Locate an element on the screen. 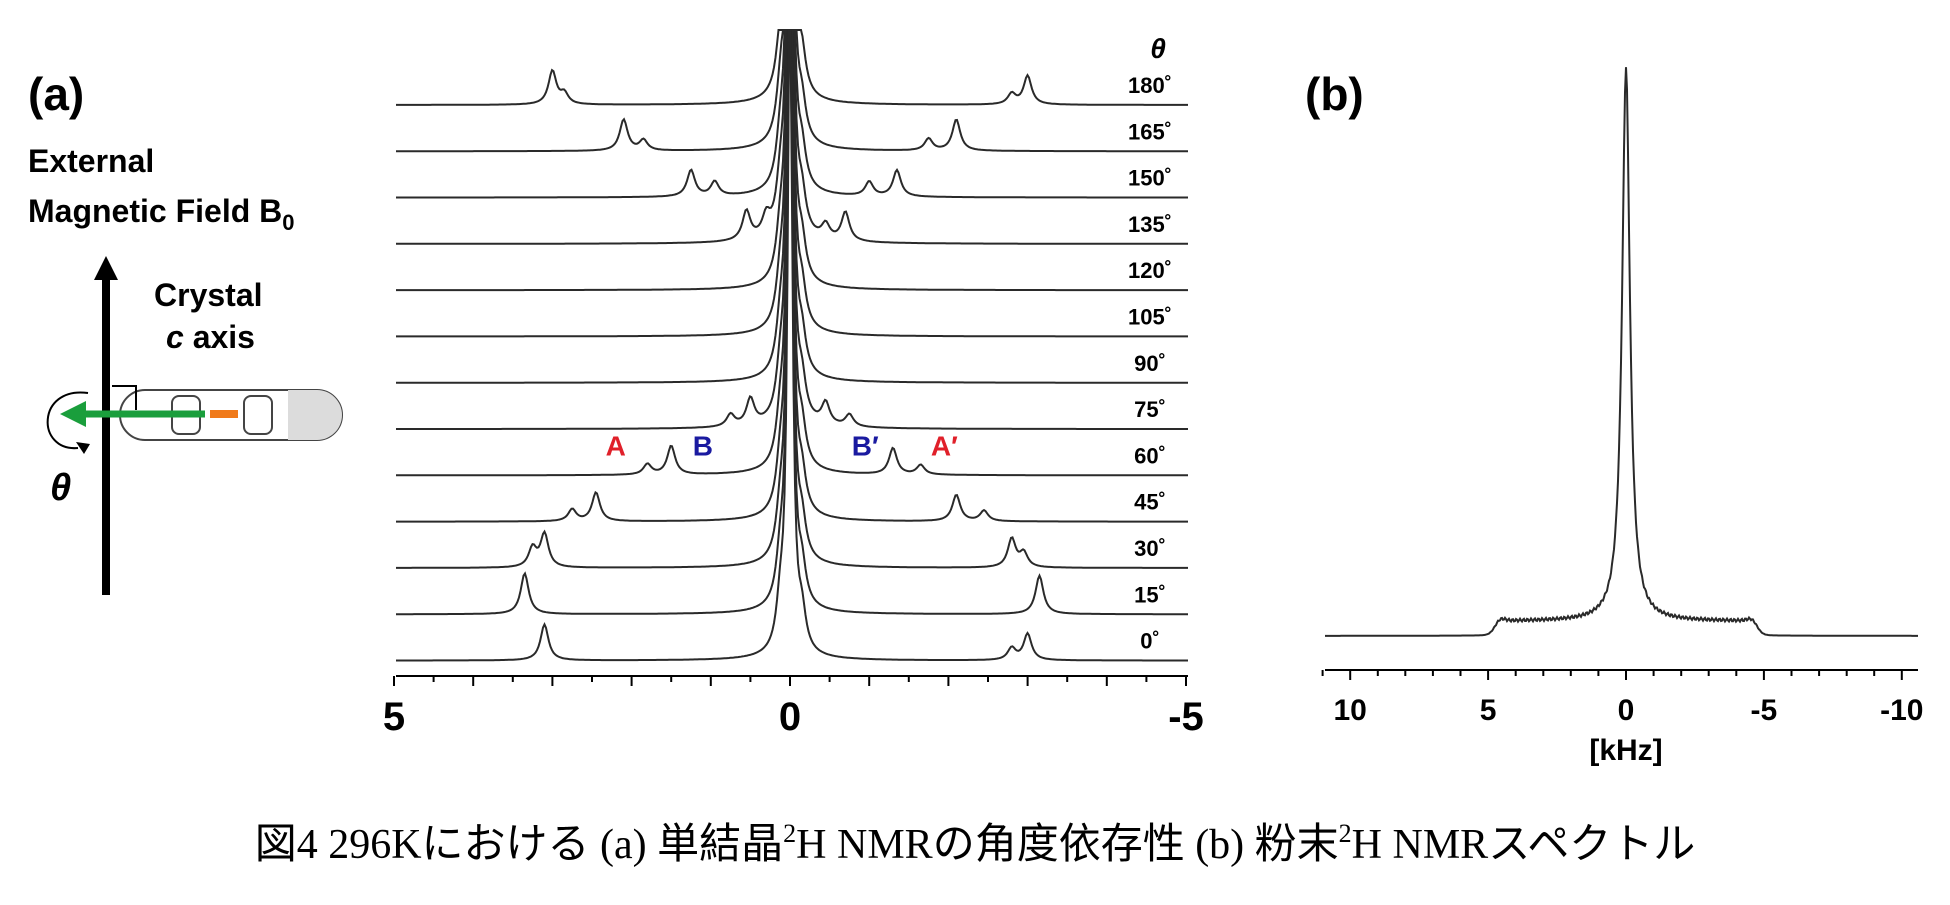  caption-prefix: 図4 296Kにおける (a) 単結晶 is located at coordinates (519, 845).